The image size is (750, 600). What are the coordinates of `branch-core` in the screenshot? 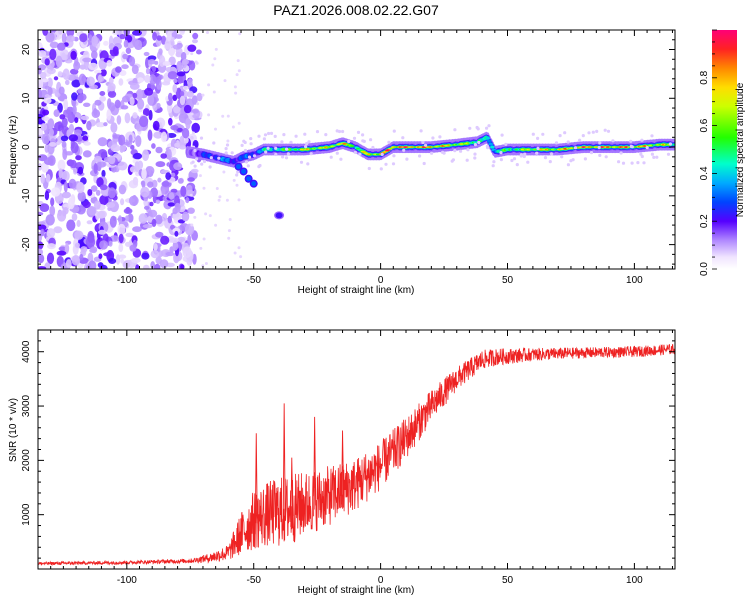 It's located at (254, 184).